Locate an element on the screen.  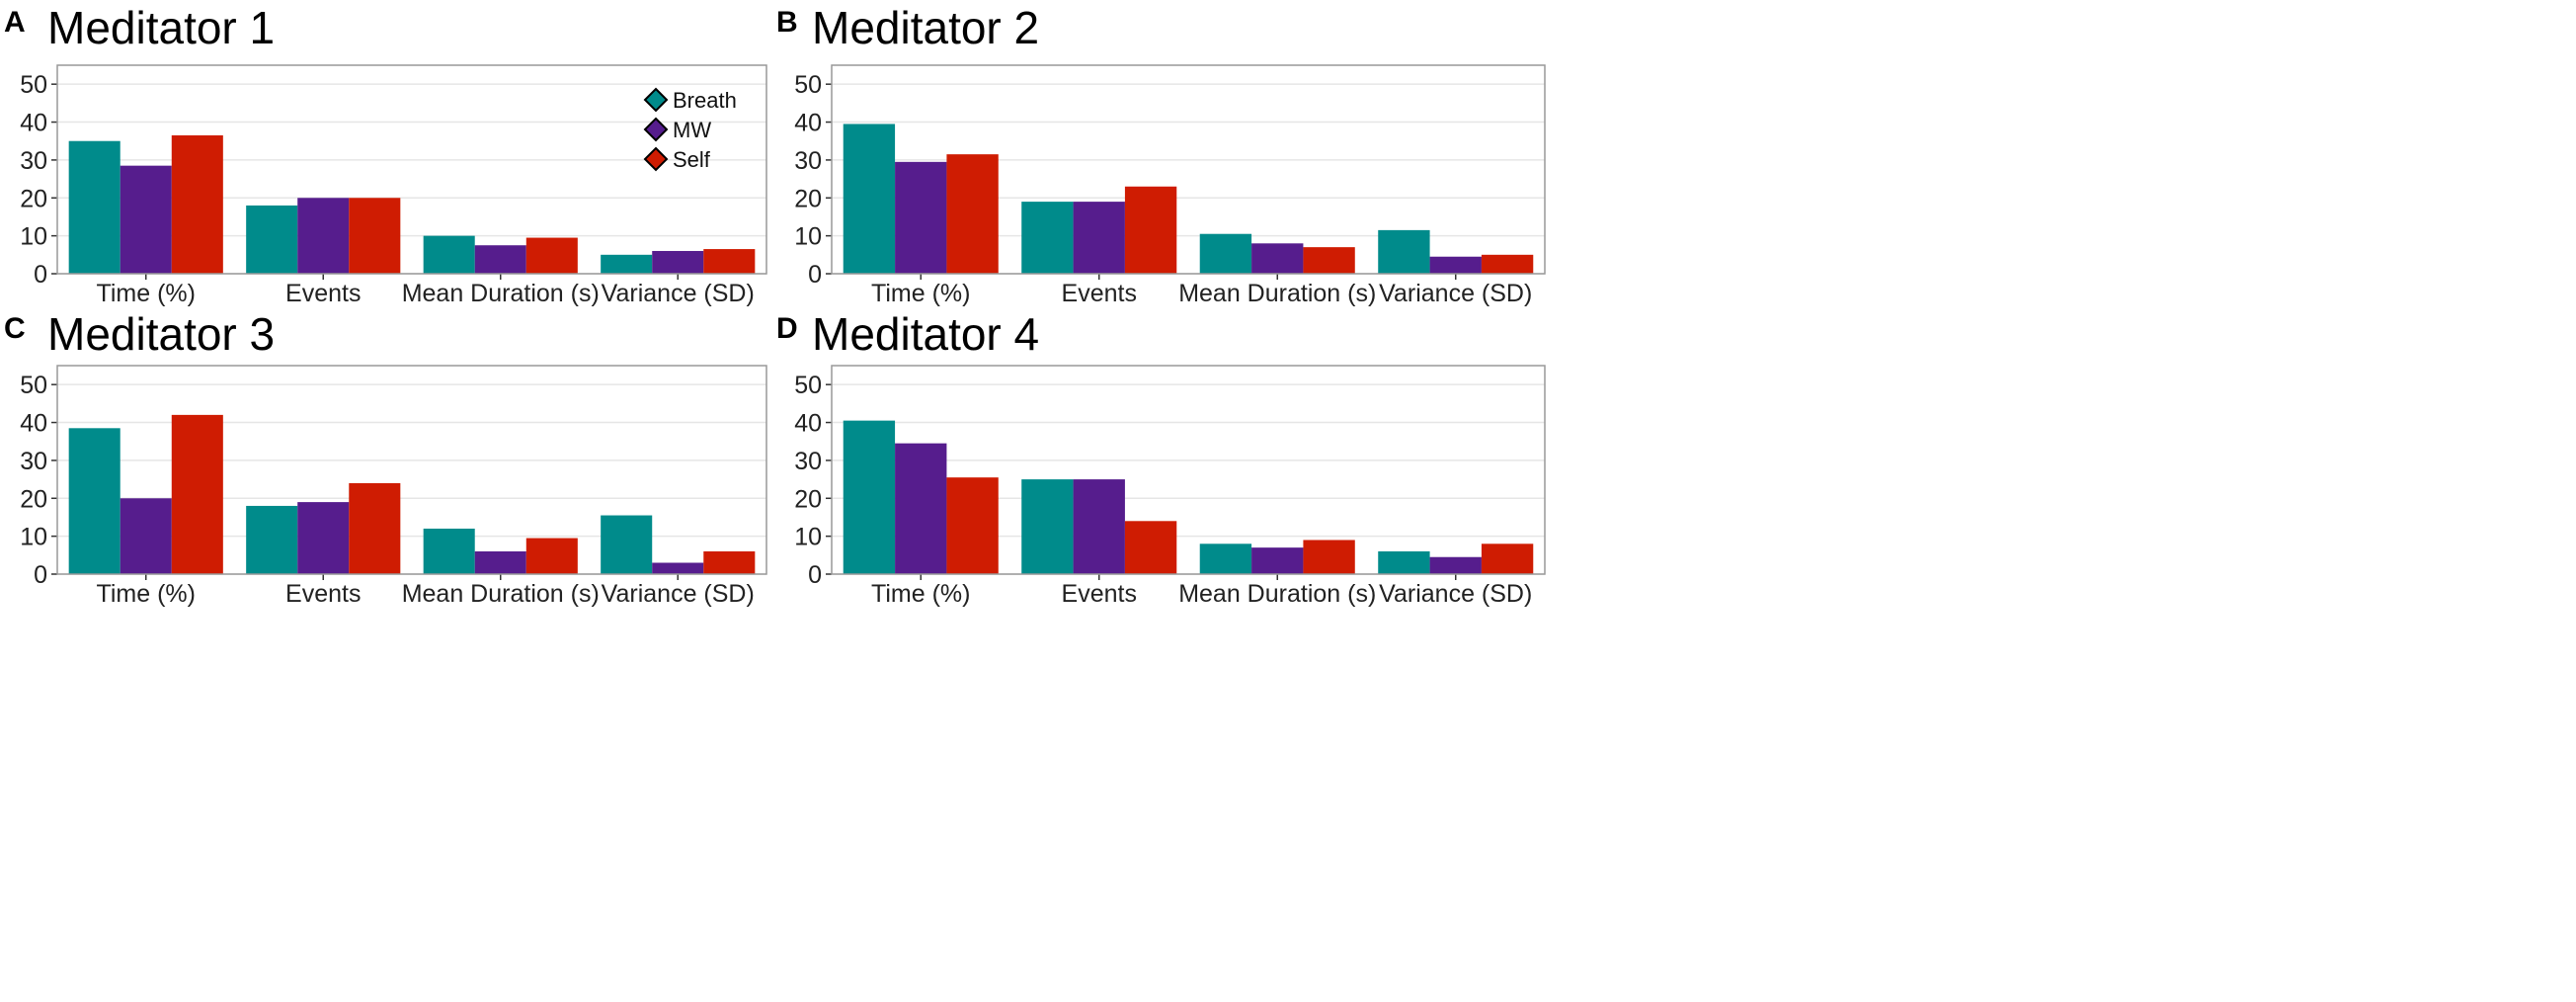
legend-key-mw is located at coordinates (656, 130).